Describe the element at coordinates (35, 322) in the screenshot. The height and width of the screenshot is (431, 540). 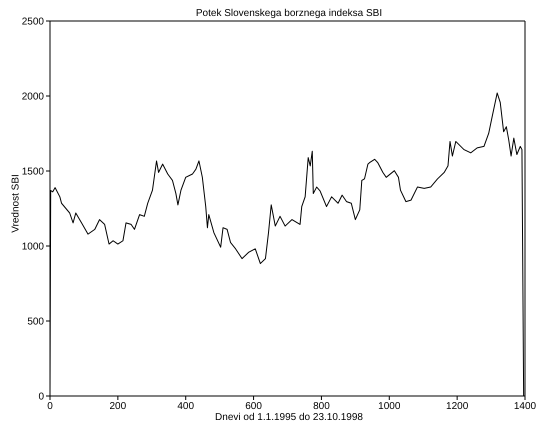
I see `y-tick-label: 500` at that location.